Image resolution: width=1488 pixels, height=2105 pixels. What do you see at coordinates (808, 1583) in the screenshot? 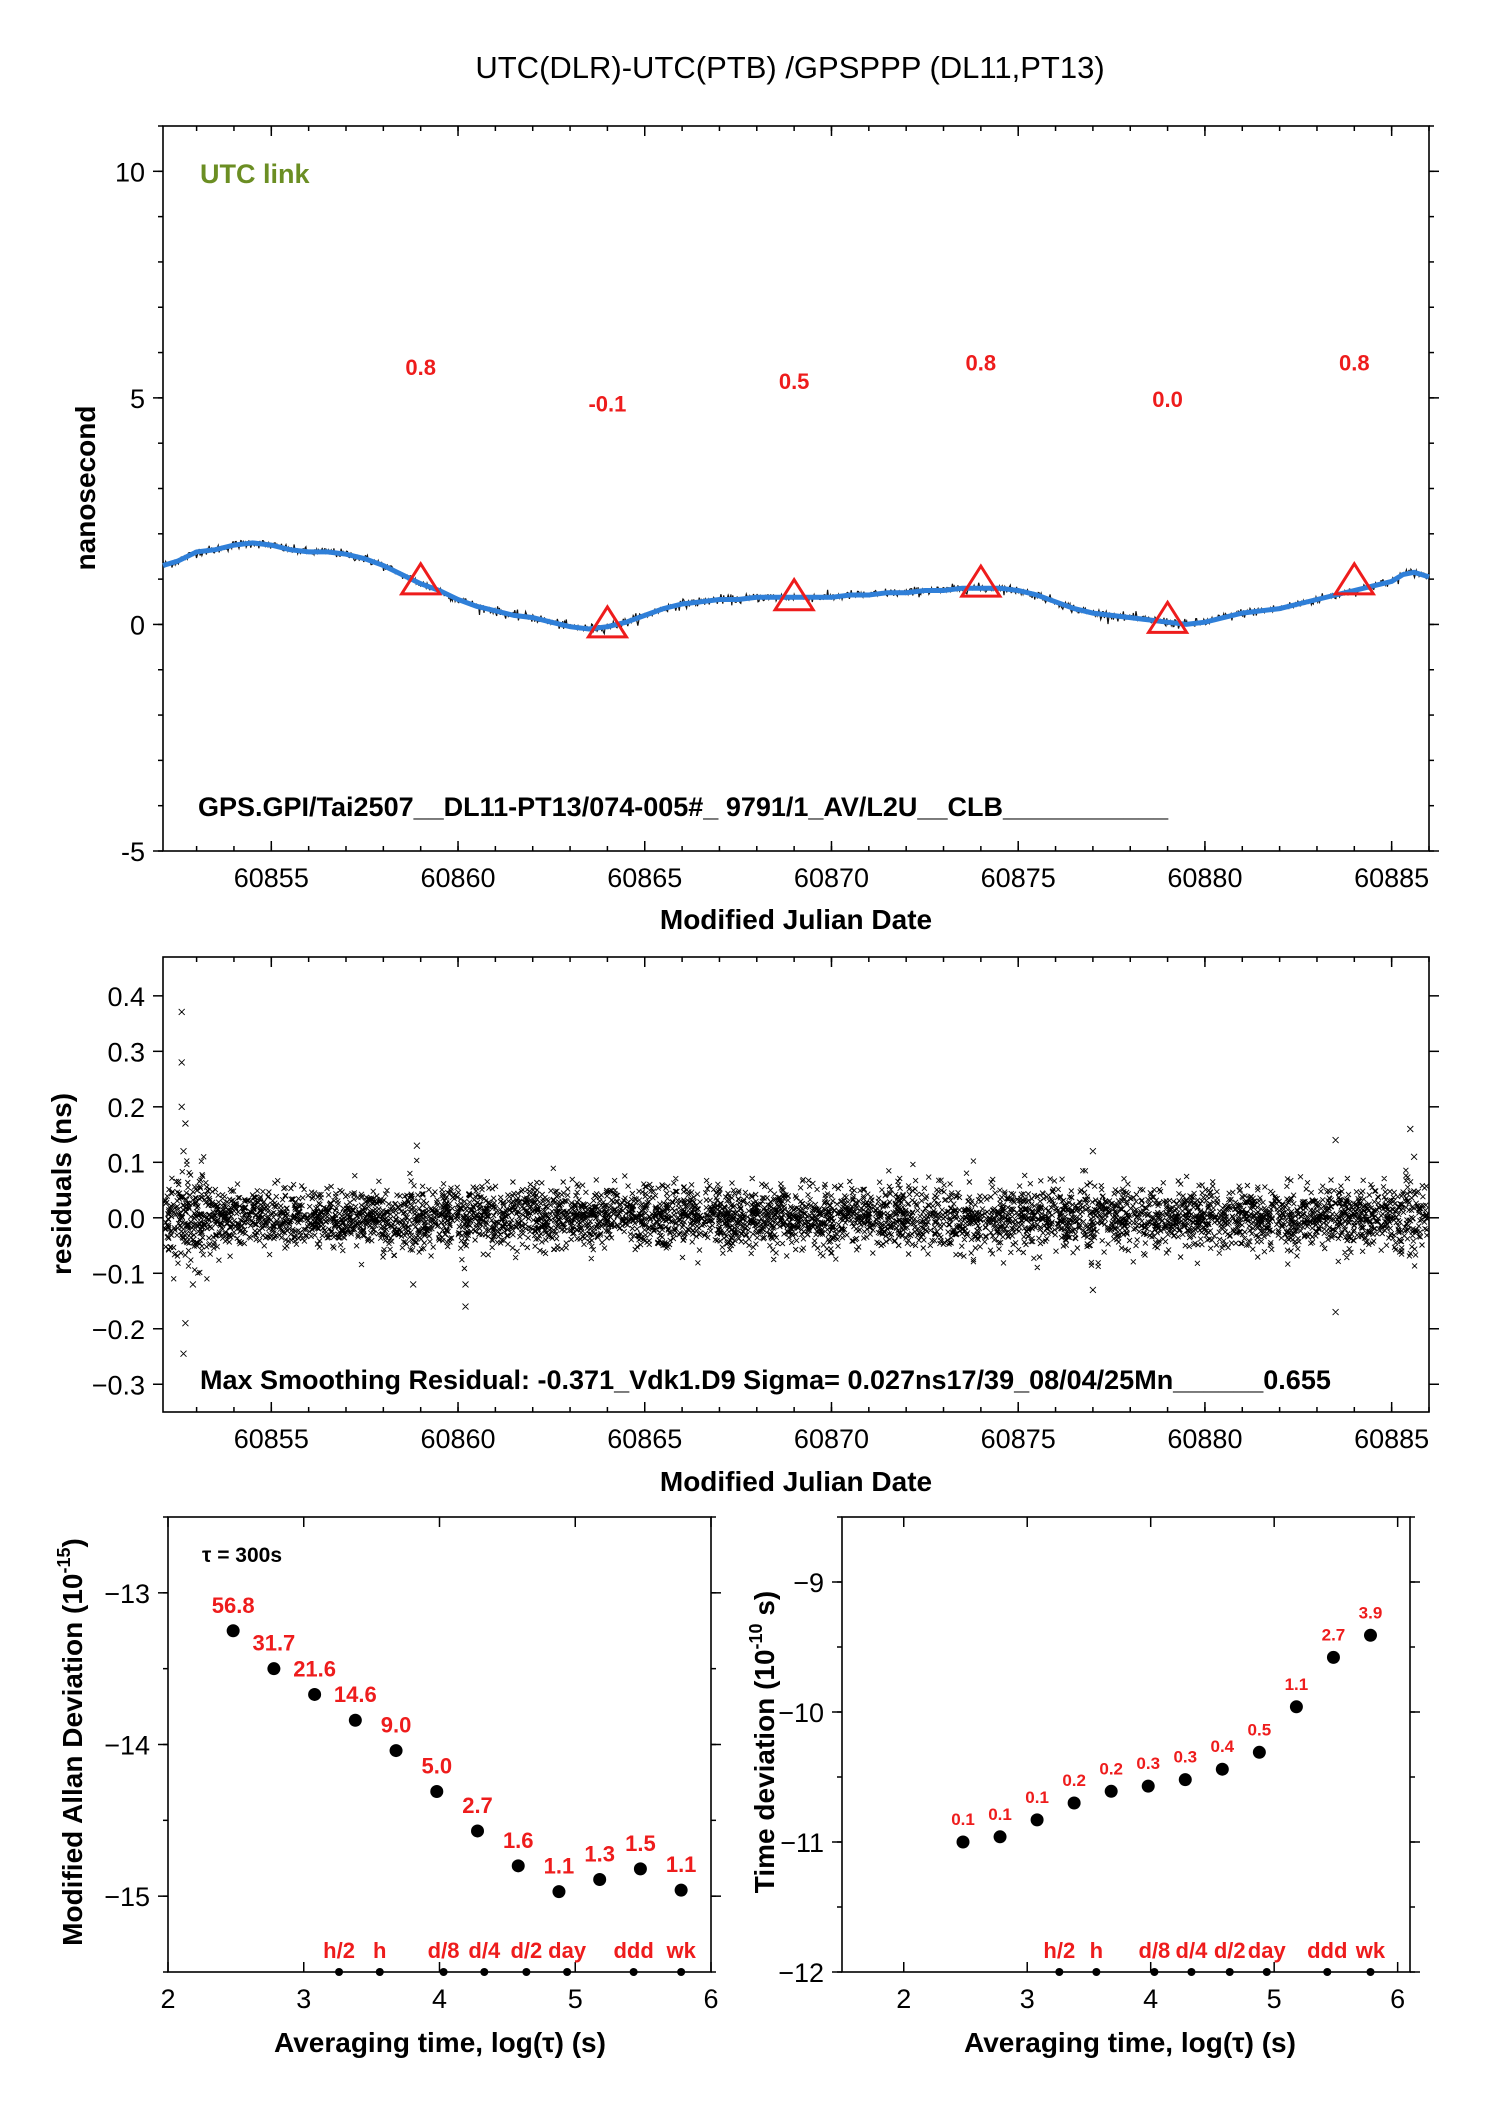
I see `y-tick-label: −9` at bounding box center [808, 1583].